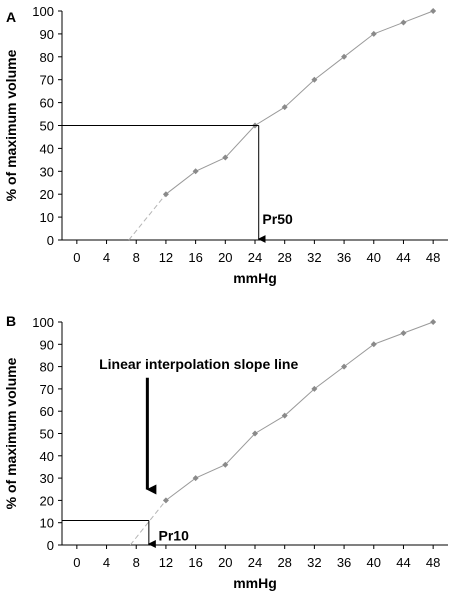  I want to click on annotation-label: Pr50, so click(277, 219).